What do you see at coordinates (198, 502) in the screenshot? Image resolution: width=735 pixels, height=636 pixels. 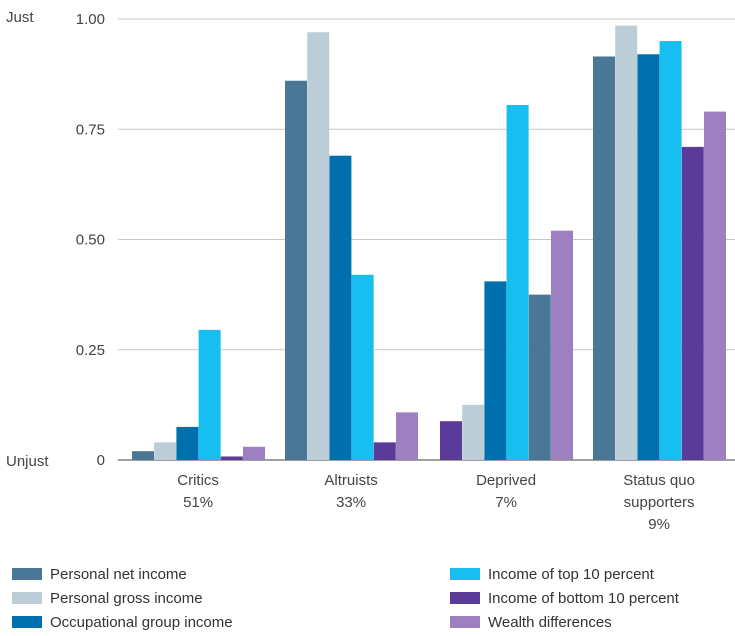 I see `category-share-label: 51%` at bounding box center [198, 502].